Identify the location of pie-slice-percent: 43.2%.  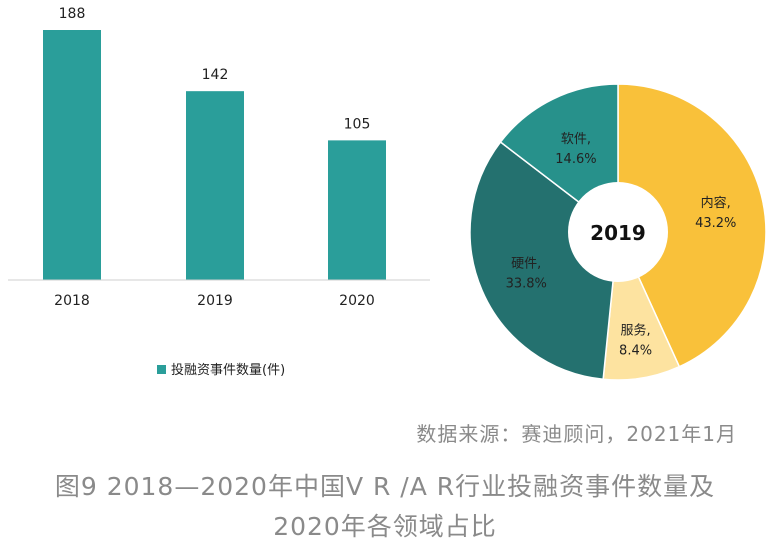
(715, 223).